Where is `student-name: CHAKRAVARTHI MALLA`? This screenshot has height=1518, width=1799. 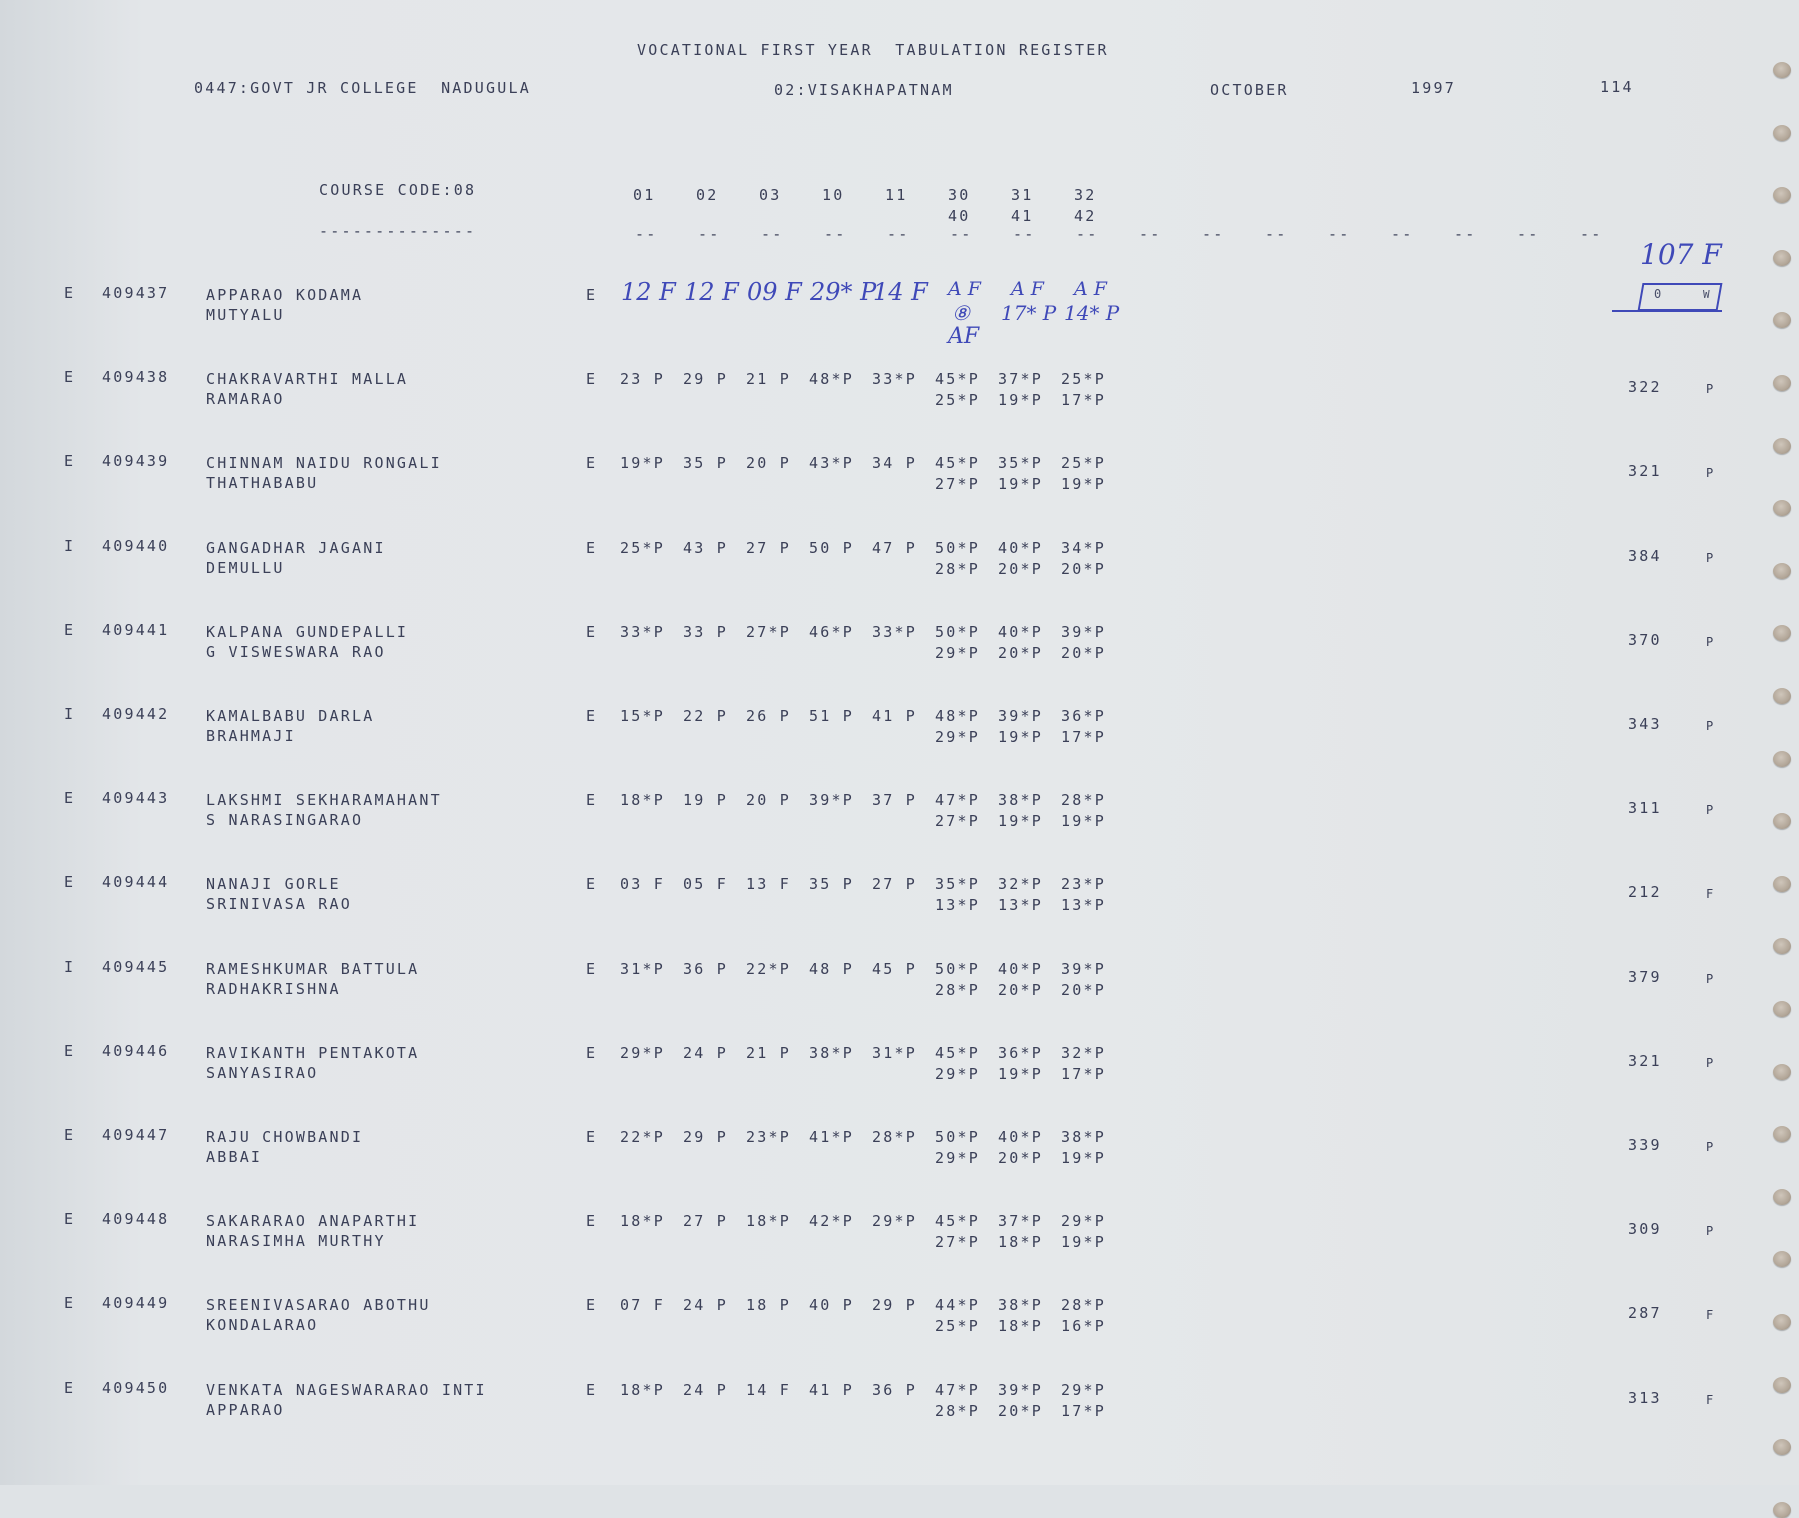 student-name: CHAKRAVARTHI MALLA is located at coordinates (307, 379).